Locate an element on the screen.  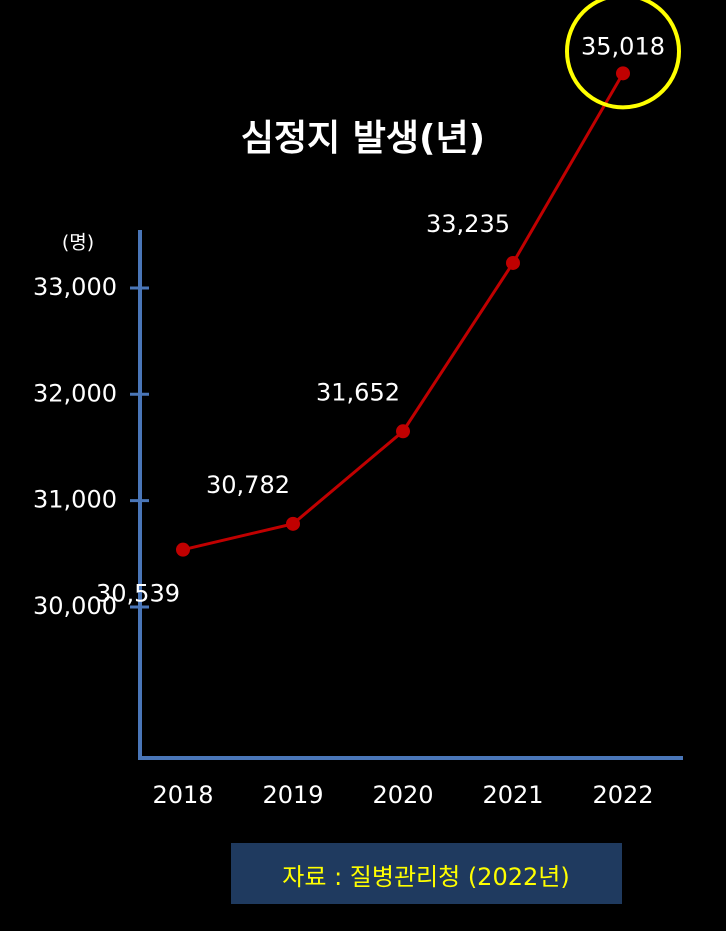
chart-title: 심정지 발생(년) is located at coordinates (363, 138).